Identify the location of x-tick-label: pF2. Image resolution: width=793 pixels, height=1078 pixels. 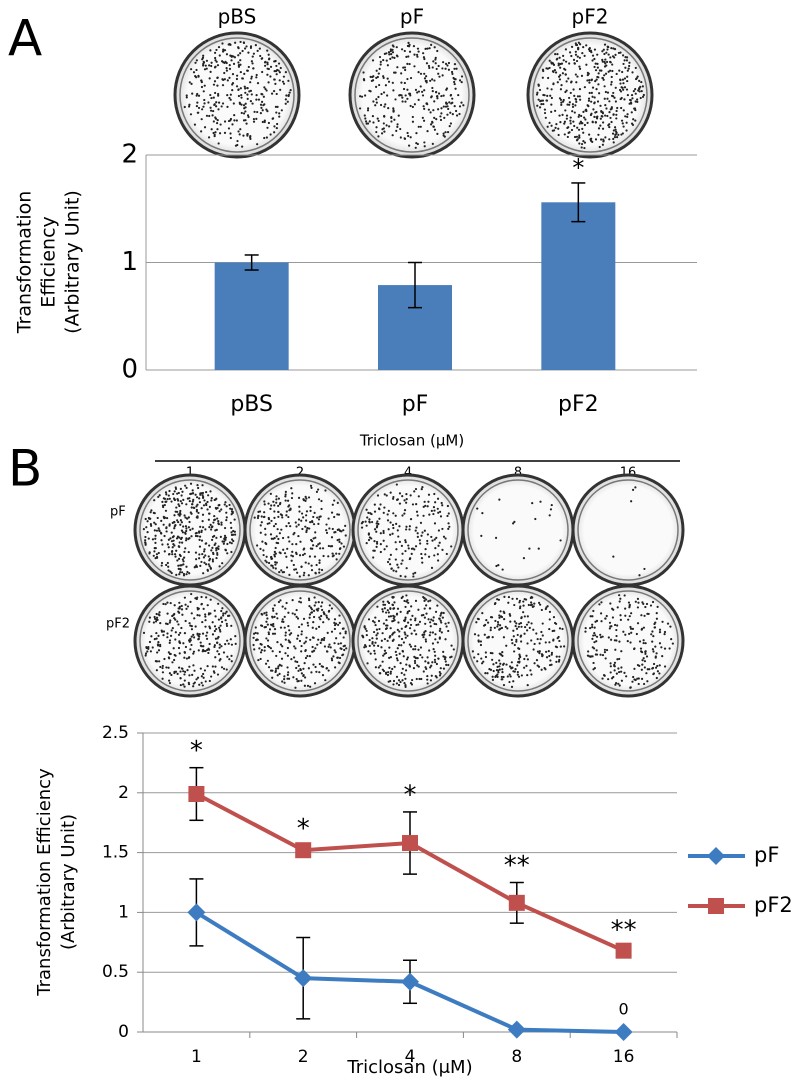
(578, 404).